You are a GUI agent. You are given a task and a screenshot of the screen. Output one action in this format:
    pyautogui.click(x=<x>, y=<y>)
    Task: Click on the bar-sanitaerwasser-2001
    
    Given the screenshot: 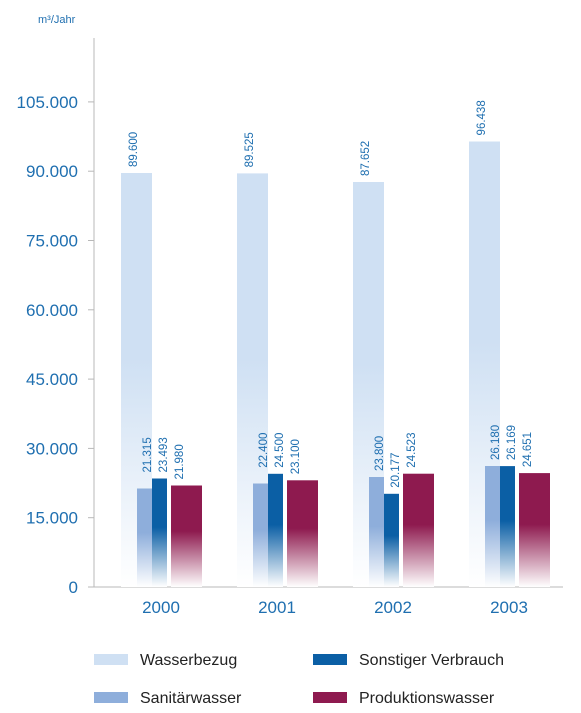 What is the action you would take?
    pyautogui.click(x=260, y=535)
    